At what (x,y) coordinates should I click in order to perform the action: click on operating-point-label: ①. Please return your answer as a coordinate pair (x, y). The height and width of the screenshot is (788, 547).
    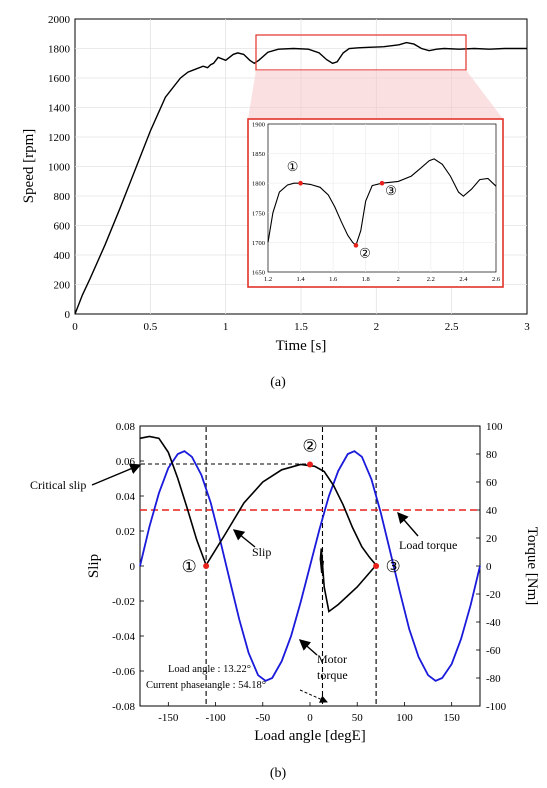
    Looking at the image, I should click on (188, 566).